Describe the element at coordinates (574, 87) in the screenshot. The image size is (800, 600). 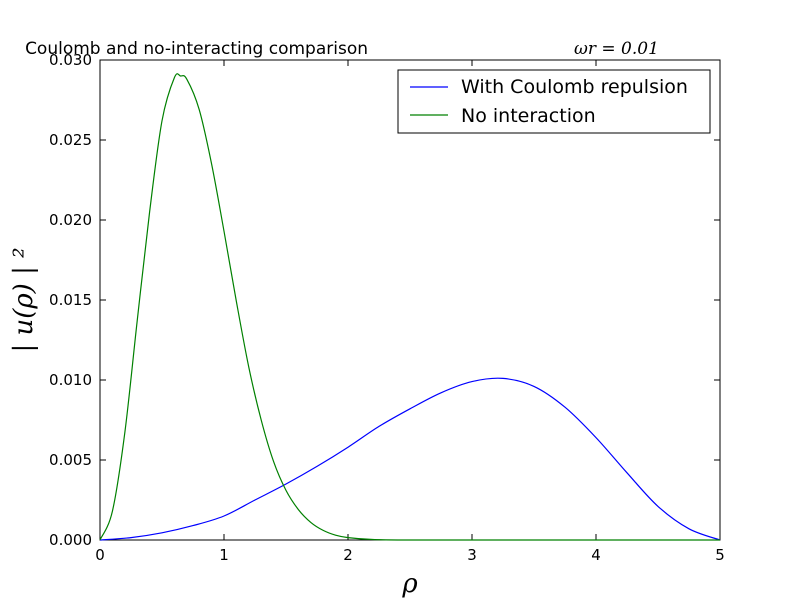
I see `legend-label-coulomb: With Coulomb repulsion` at that location.